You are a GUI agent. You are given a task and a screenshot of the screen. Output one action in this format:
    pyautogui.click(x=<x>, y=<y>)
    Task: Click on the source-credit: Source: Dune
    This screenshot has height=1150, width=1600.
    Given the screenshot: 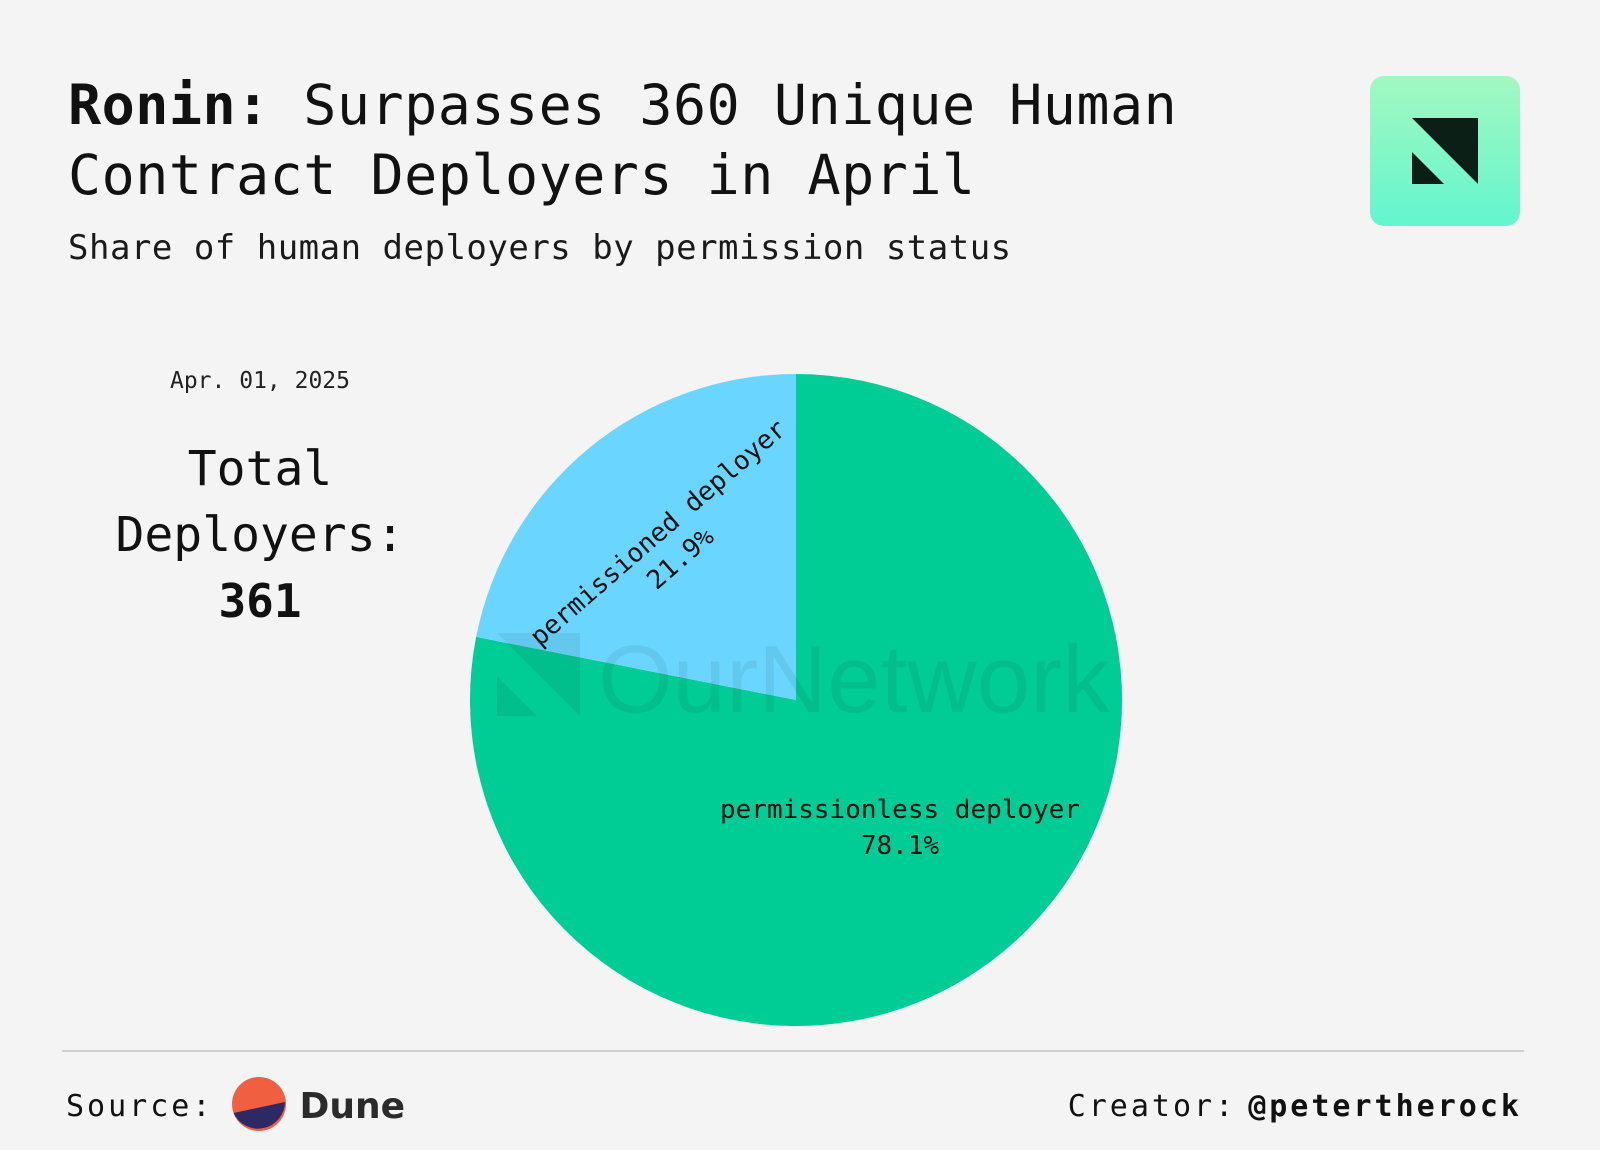 What is the action you would take?
    pyautogui.click(x=235, y=1106)
    